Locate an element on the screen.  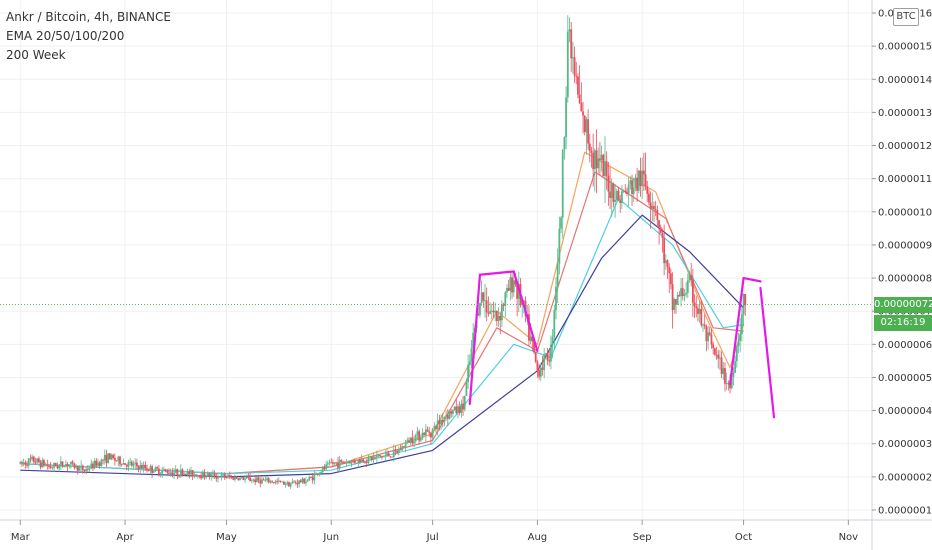
time-tick-label: Aug is located at coordinates (538, 537).